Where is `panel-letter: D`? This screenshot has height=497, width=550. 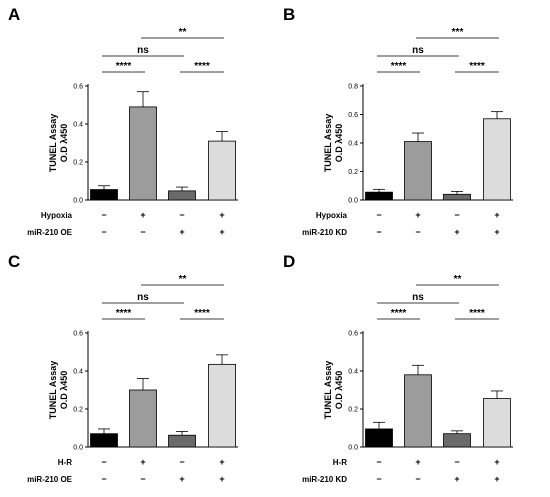
panel-letter: D is located at coordinates (289, 261).